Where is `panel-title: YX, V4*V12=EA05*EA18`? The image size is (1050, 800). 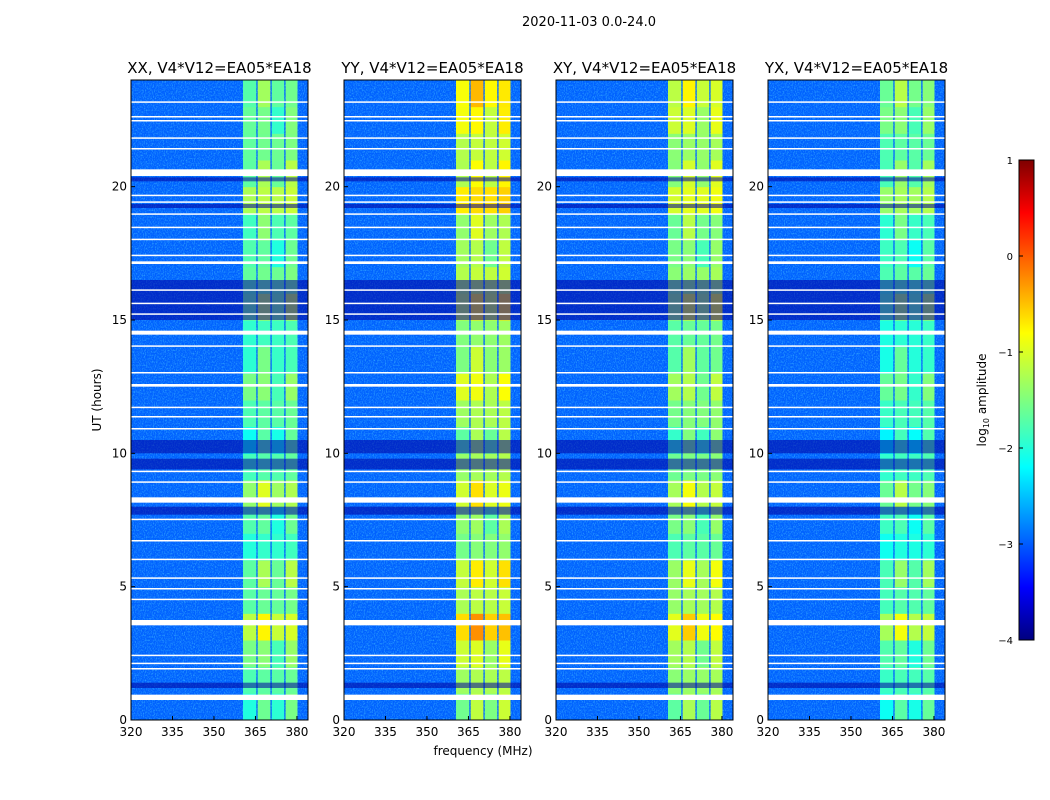 panel-title: YX, V4*V12=EA05*EA18 is located at coordinates (856, 68).